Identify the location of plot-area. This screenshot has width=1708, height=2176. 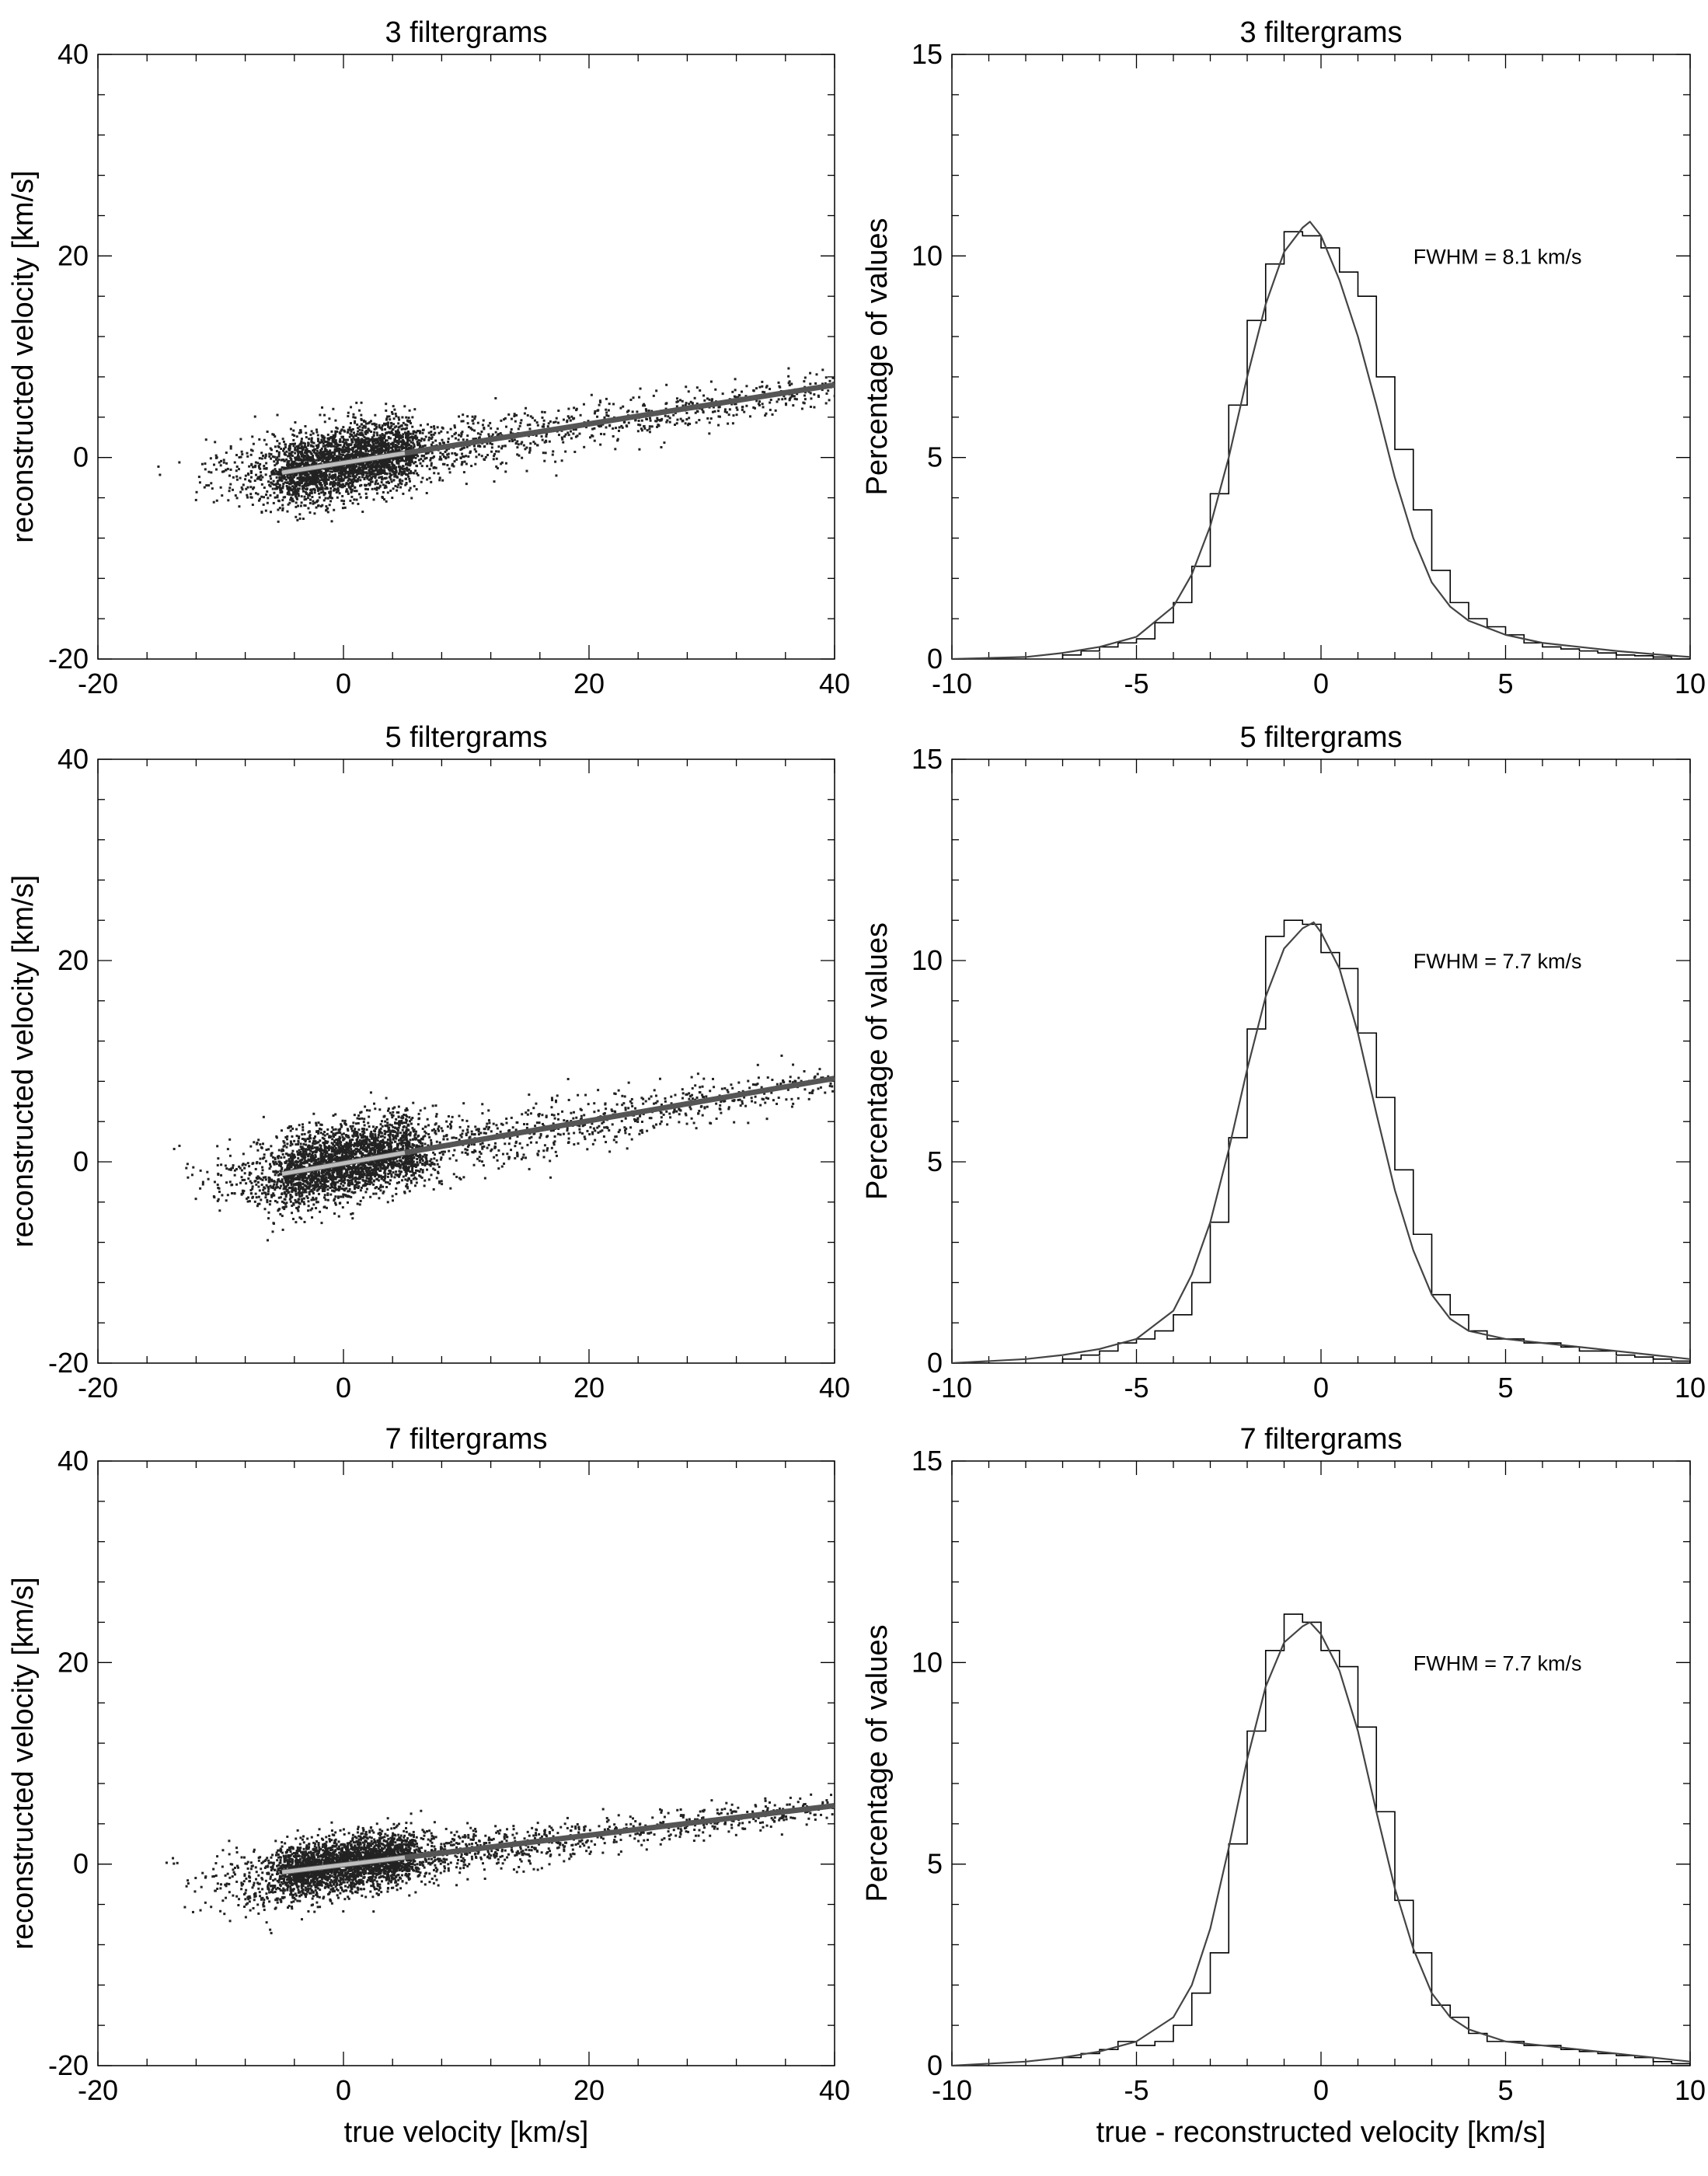
(496, 445).